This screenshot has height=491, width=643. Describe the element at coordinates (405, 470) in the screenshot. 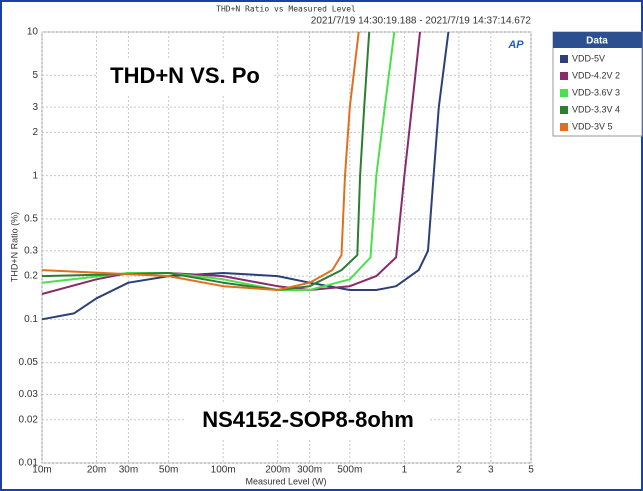

I see `x-tick-label: 1` at that location.